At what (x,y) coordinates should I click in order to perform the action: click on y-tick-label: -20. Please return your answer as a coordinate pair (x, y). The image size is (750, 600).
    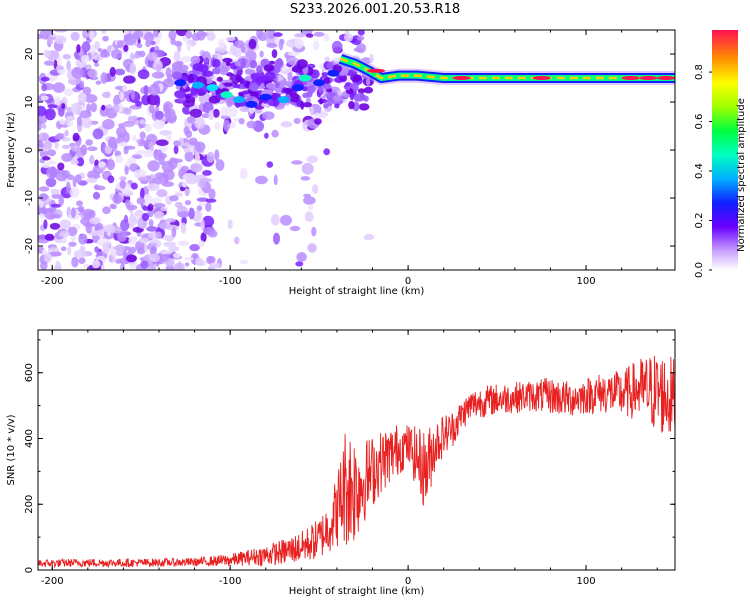
    Looking at the image, I should click on (29, 246).